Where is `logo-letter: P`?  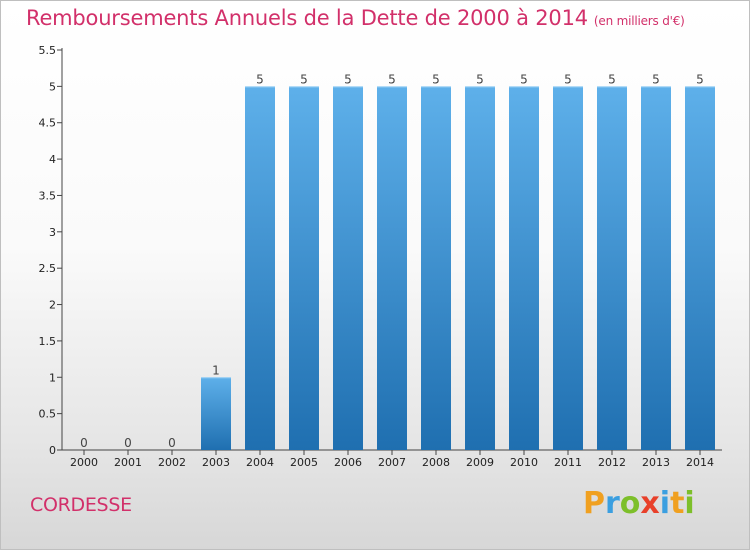 logo-letter: P is located at coordinates (594, 503).